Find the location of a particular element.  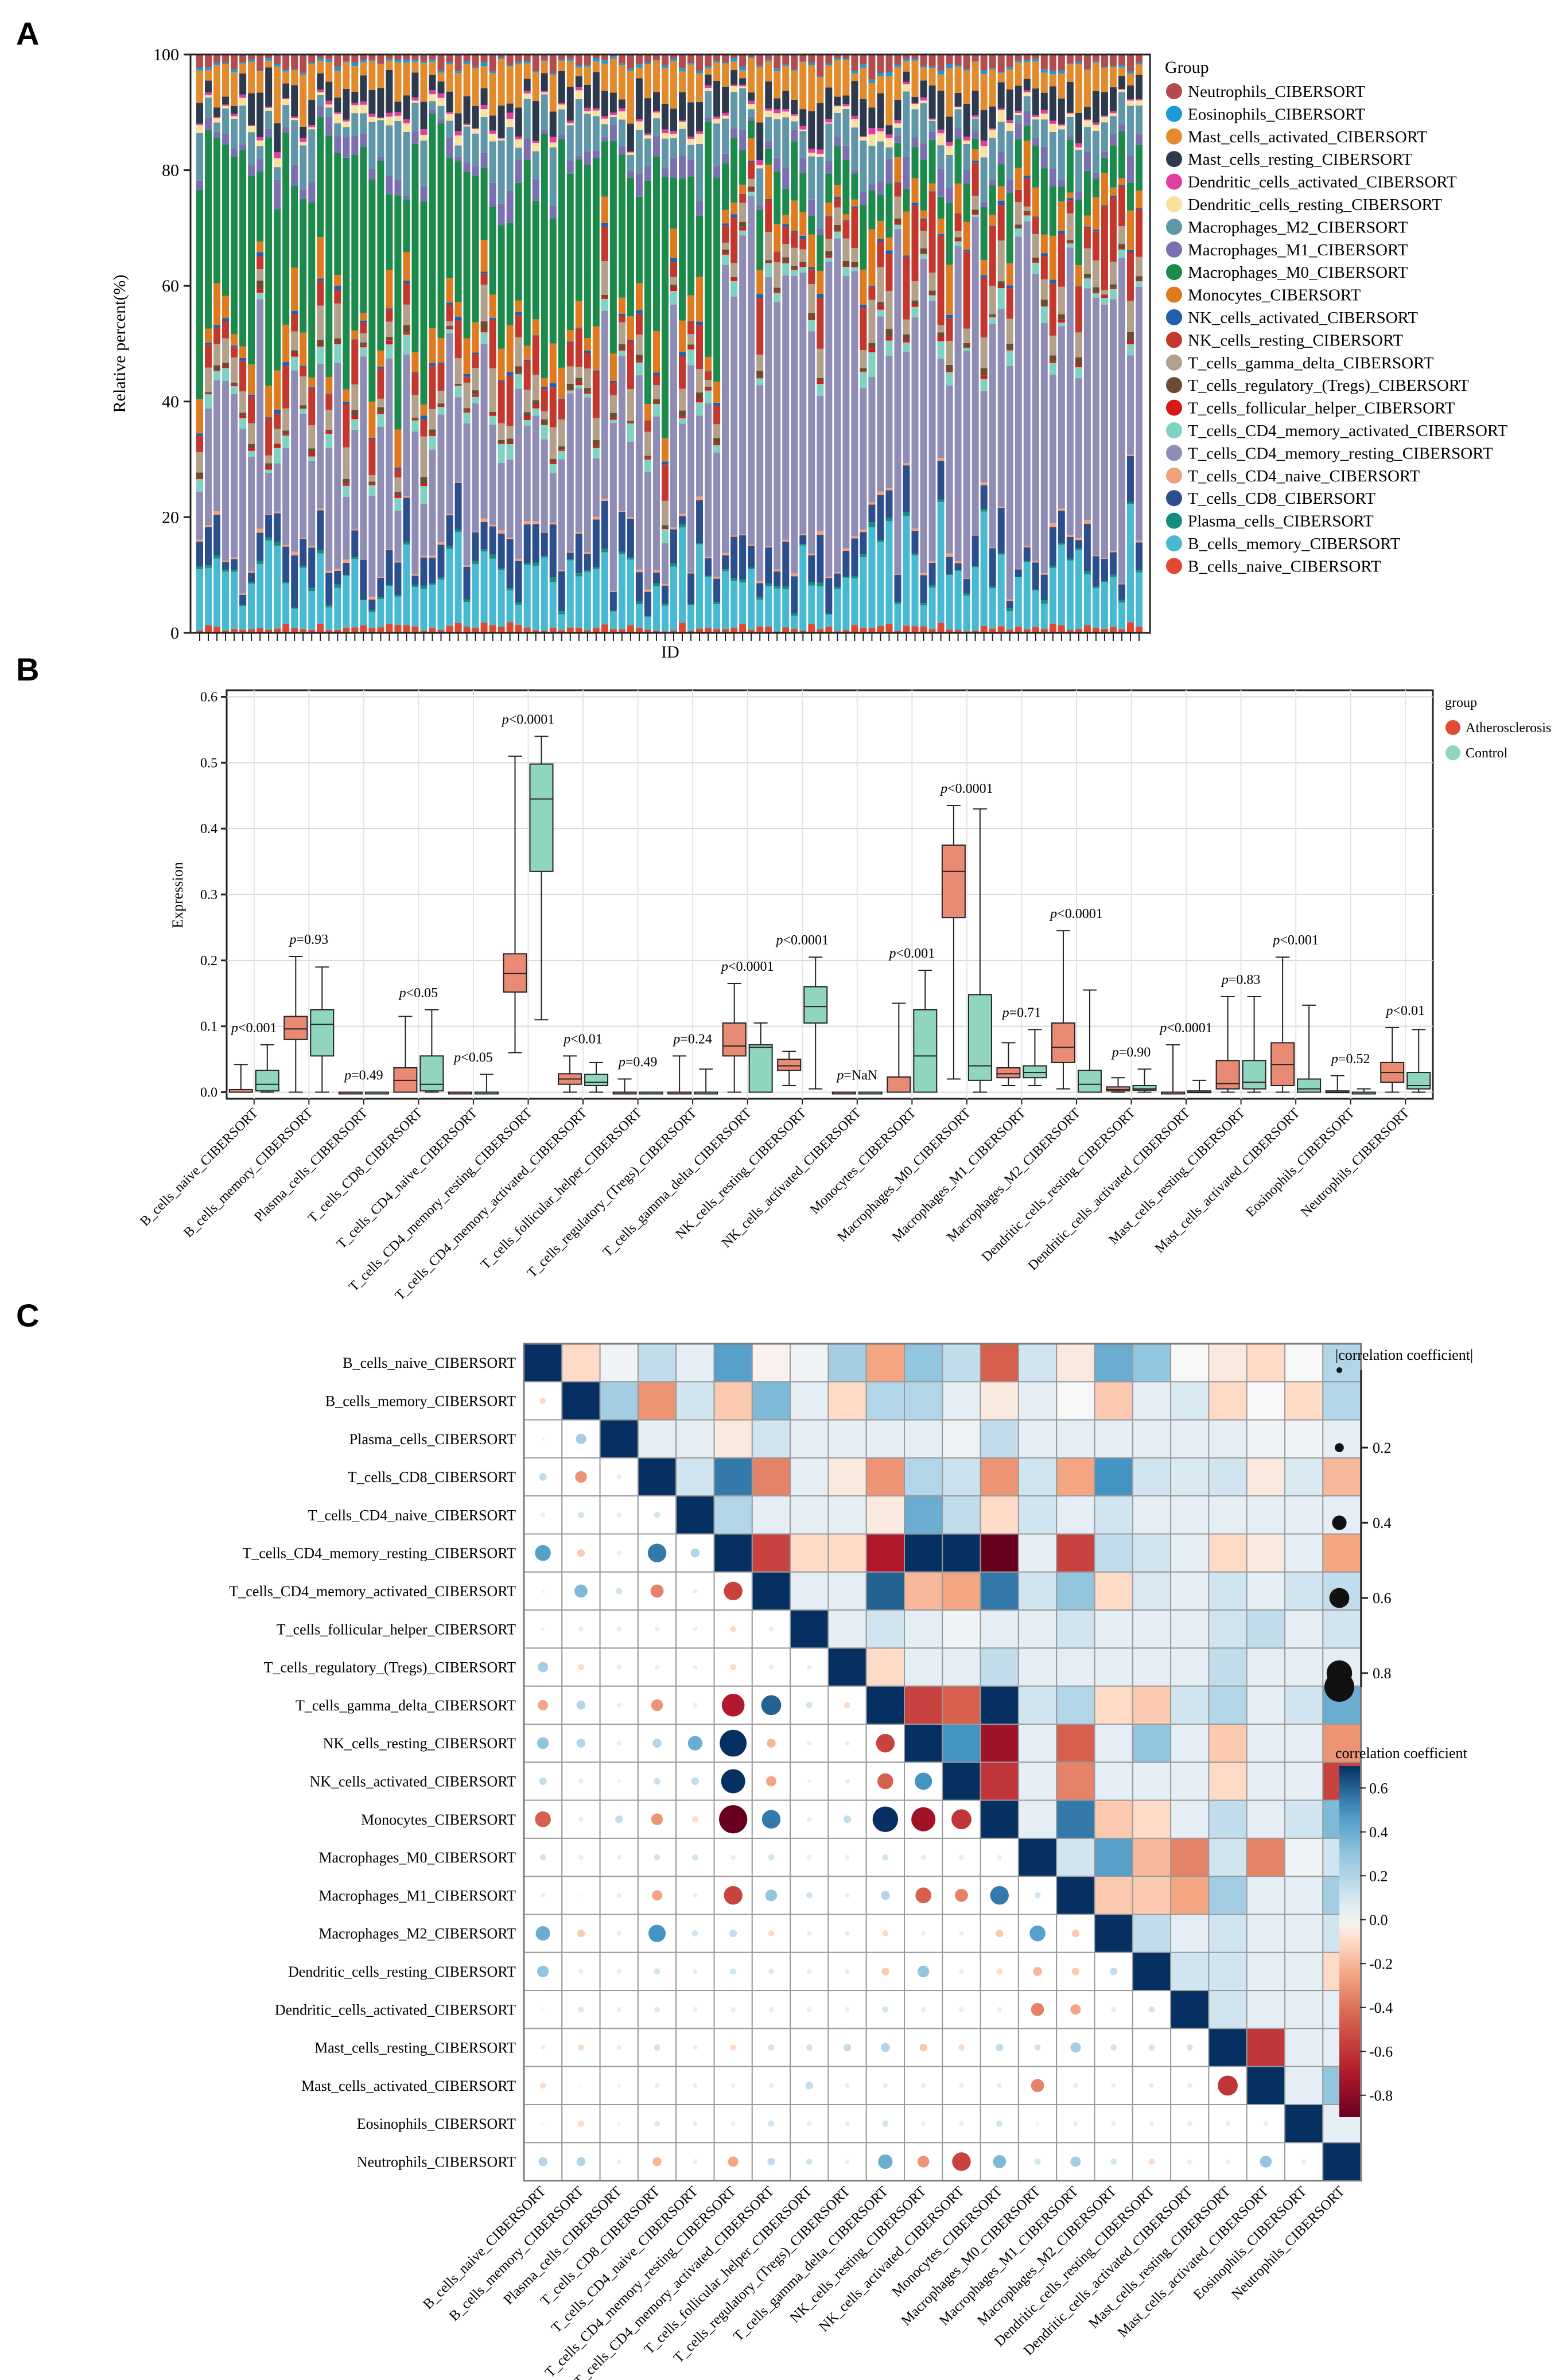

legend-swatch is located at coordinates (1174, 430).